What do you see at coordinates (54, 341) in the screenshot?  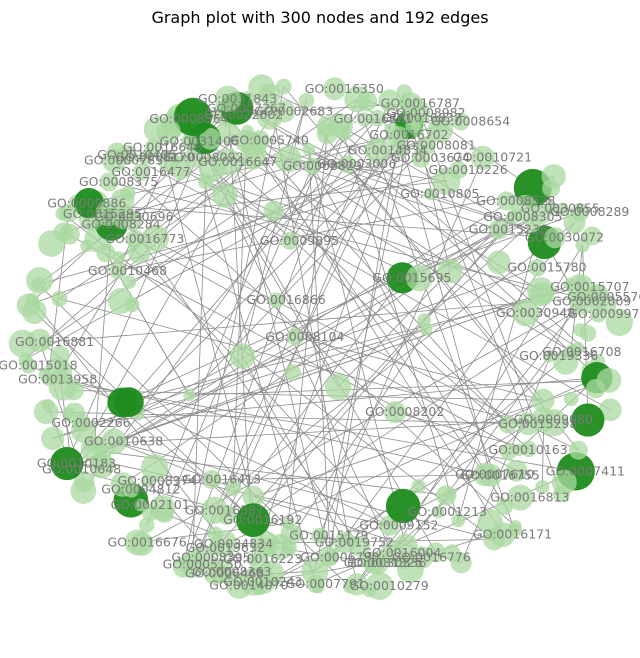 I see `node-label: GO:0016881` at bounding box center [54, 341].